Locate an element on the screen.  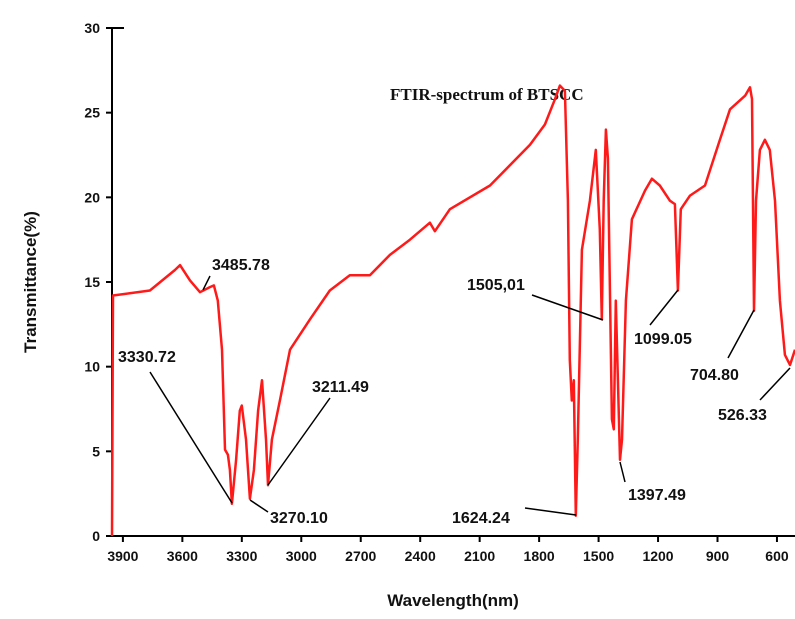
annotation: 3330.72 is located at coordinates (147, 357).